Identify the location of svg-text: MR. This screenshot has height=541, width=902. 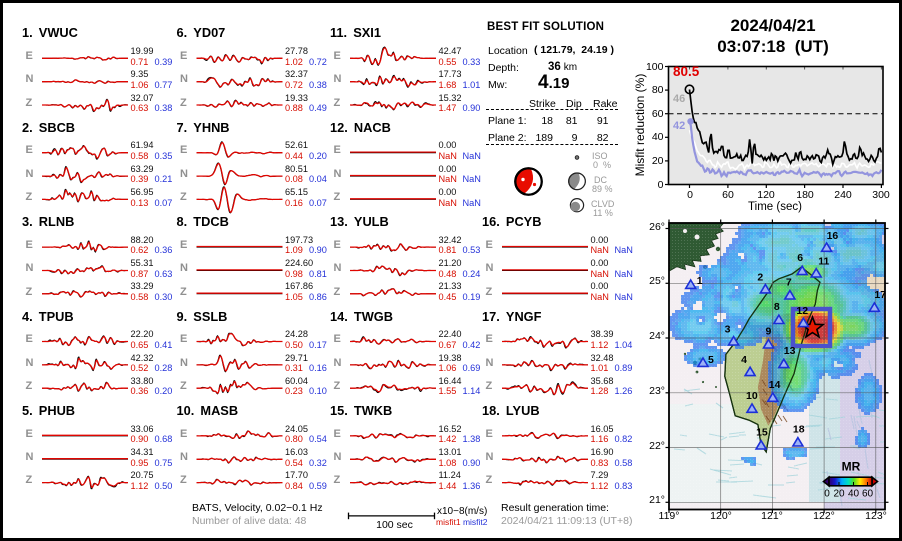
(851, 467).